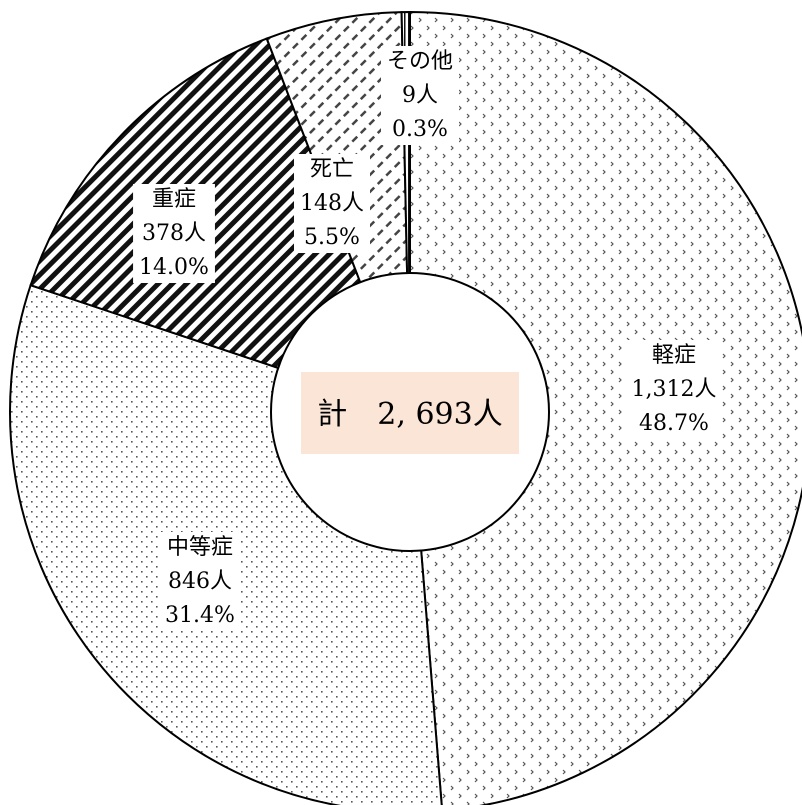 The height and width of the screenshot is (805, 802). I want to click on slice-count-label: 846人, so click(200, 581).